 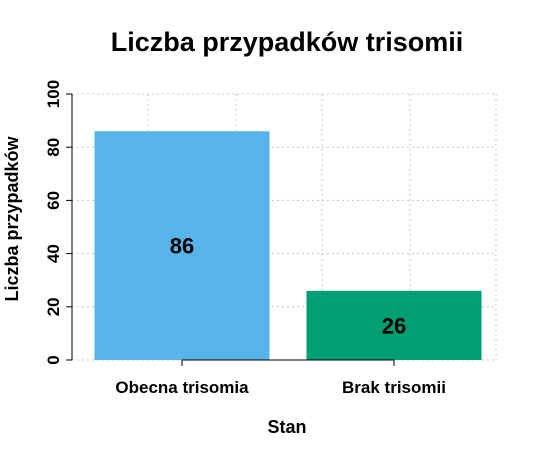 What do you see at coordinates (53, 200) in the screenshot?
I see `y-tick-label: 60` at bounding box center [53, 200].